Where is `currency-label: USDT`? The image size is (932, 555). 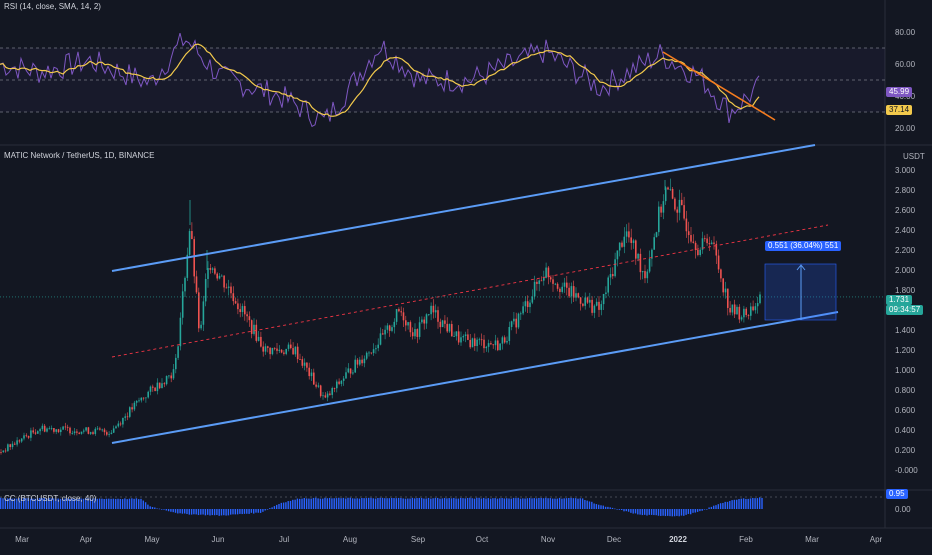 currency-label: USDT is located at coordinates (914, 156).